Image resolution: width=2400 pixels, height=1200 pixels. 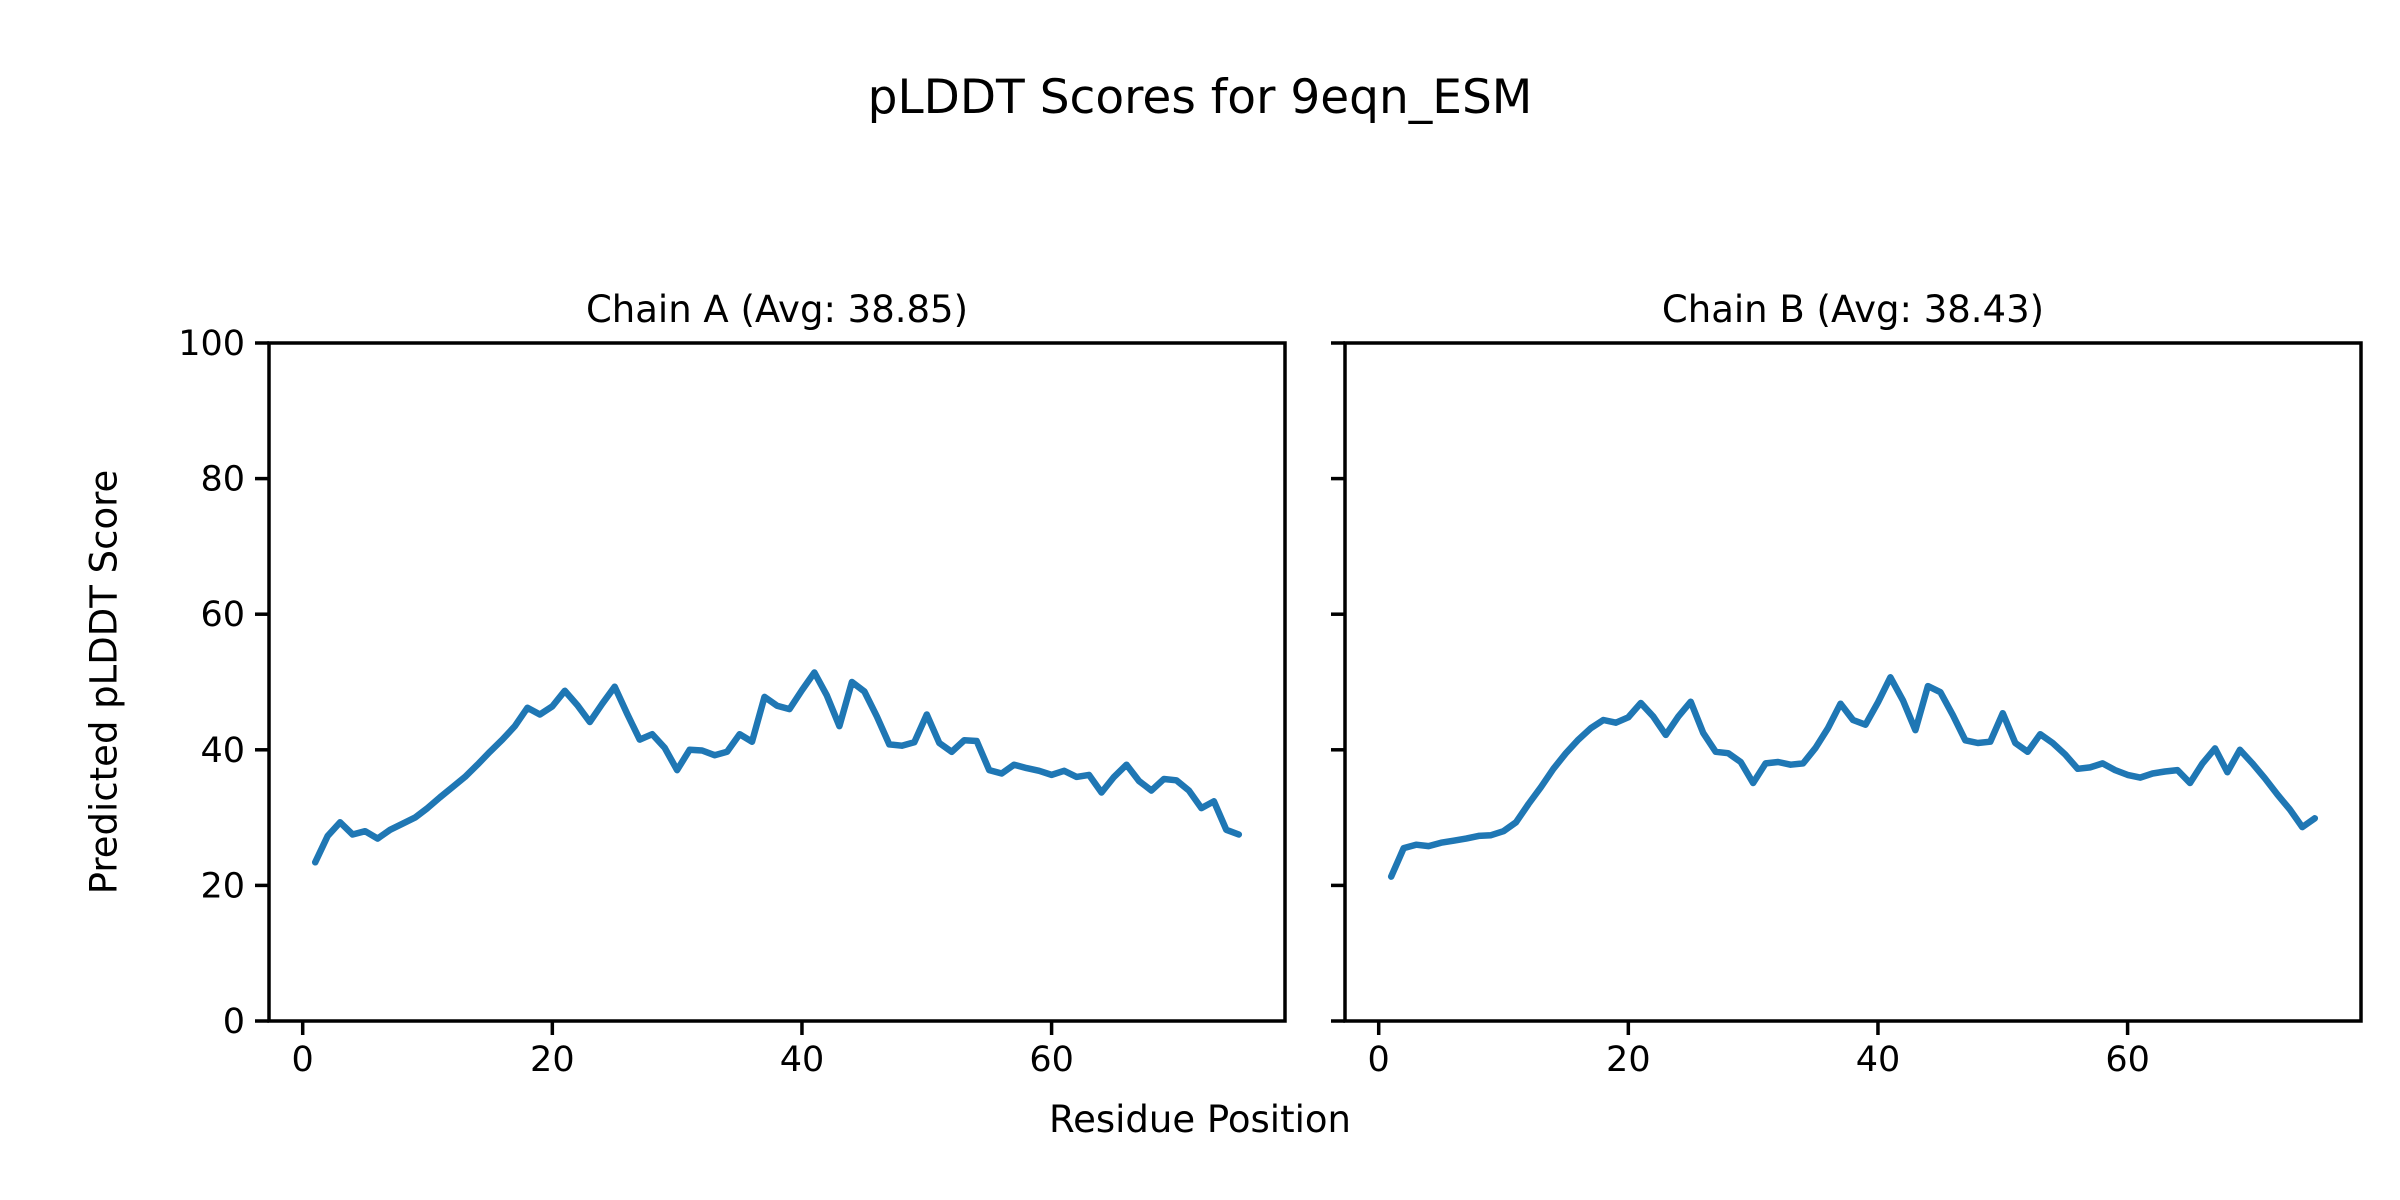 What do you see at coordinates (1853, 777) in the screenshot?
I see `plddt-line-chain-b` at bounding box center [1853, 777].